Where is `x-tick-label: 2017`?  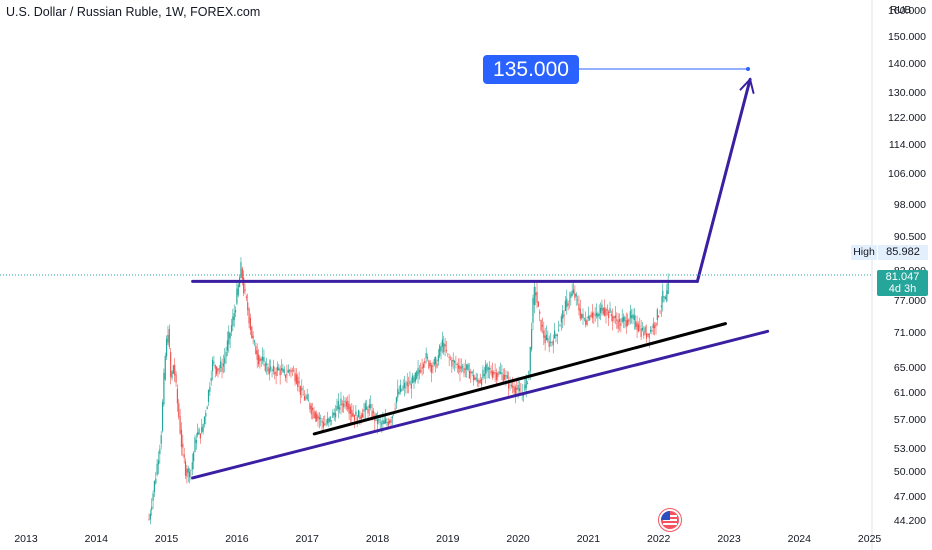
x-tick-label: 2017 is located at coordinates (307, 539).